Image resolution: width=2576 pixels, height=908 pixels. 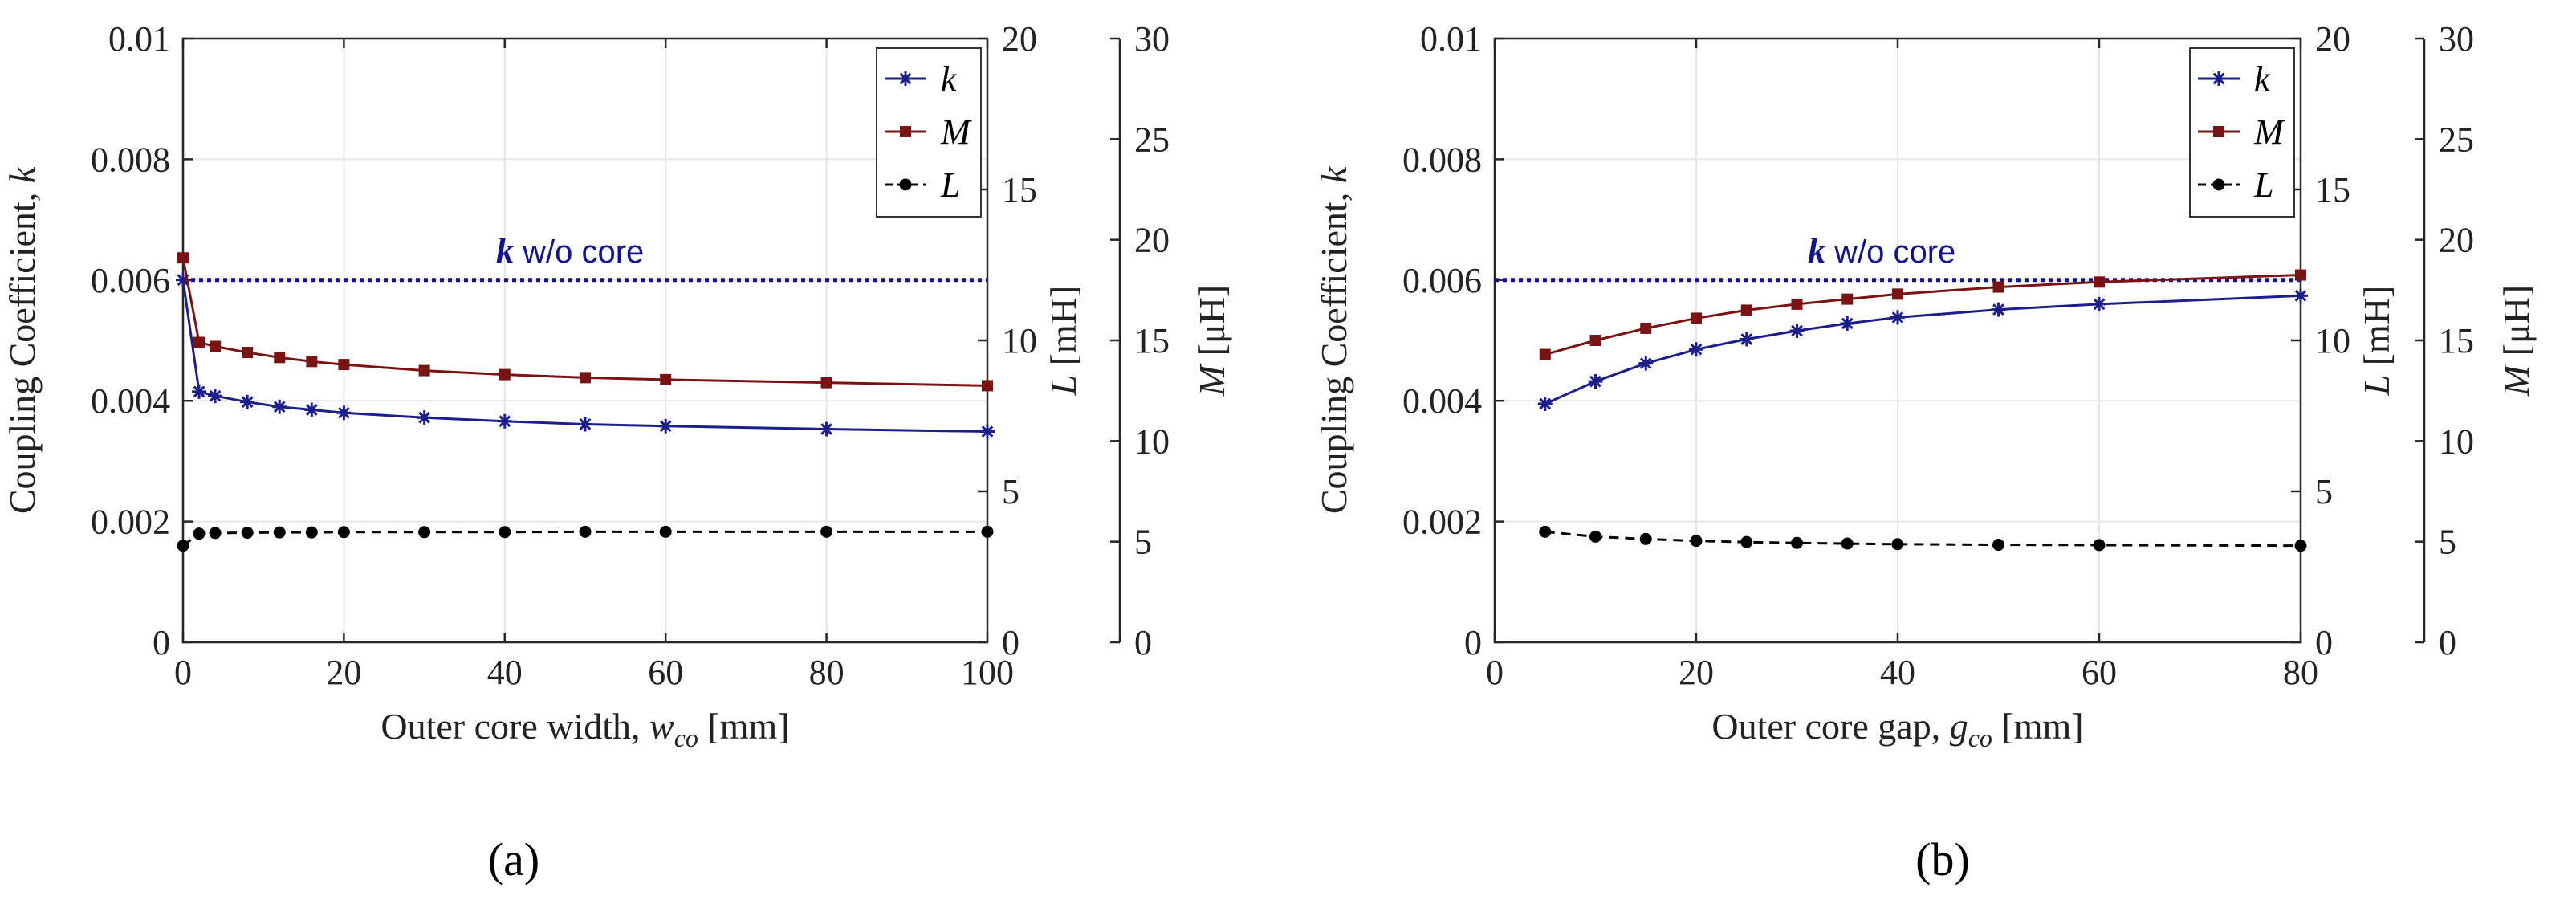 I want to click on right2-tick-label: 0, so click(x=2447, y=642).